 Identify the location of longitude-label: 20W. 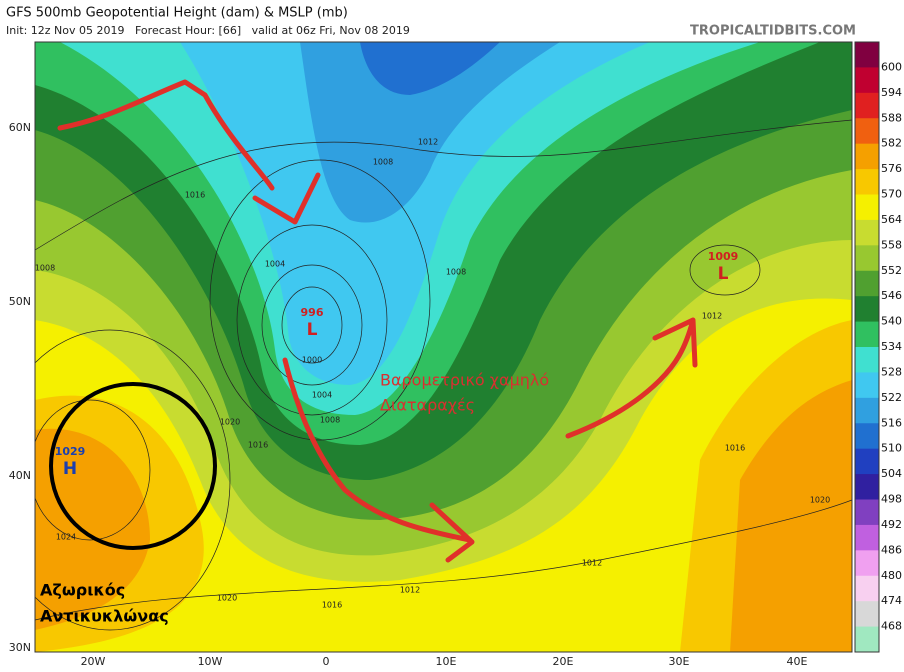
(93, 661).